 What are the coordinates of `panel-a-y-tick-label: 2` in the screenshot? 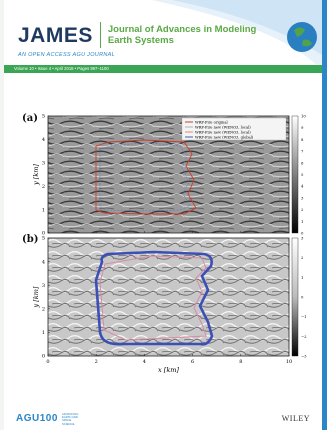 It's located at (43, 187).